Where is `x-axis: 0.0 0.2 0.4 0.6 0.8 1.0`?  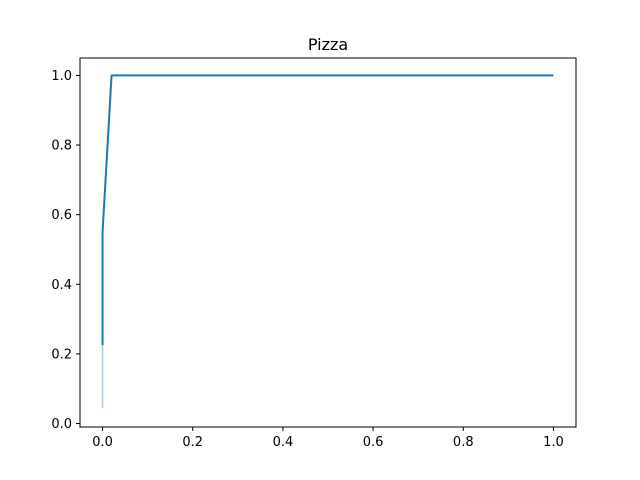
x-axis: 0.0 0.2 0.4 0.6 0.8 1.0 is located at coordinates (328, 438).